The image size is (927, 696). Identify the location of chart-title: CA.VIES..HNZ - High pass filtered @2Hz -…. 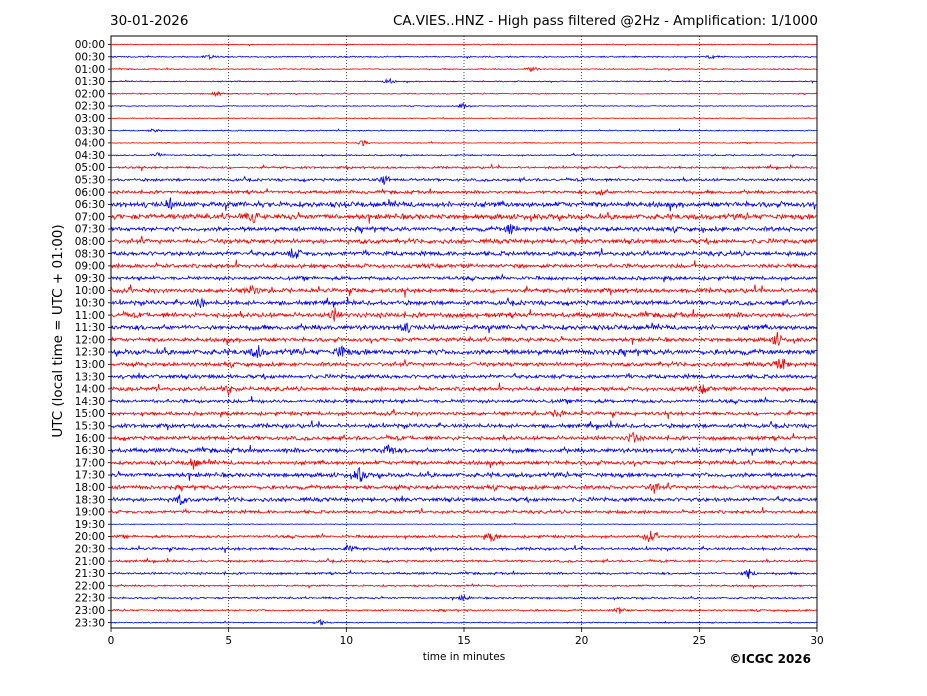
(605, 21).